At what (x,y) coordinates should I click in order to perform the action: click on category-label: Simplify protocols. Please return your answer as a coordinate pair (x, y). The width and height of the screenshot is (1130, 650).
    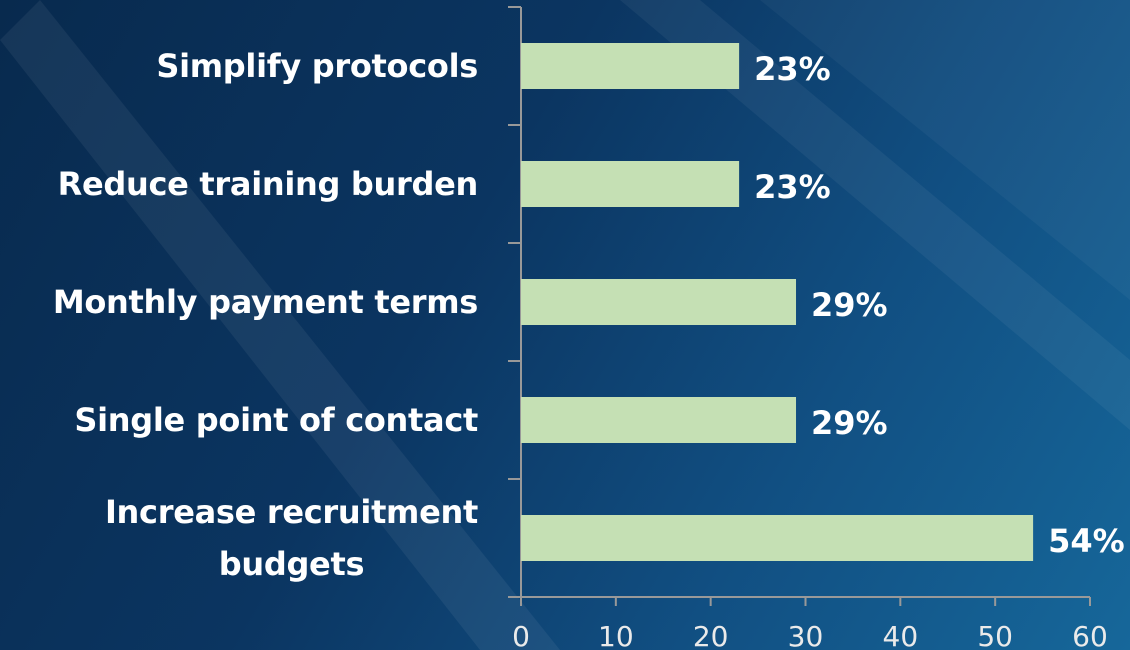
    Looking at the image, I should click on (317, 66).